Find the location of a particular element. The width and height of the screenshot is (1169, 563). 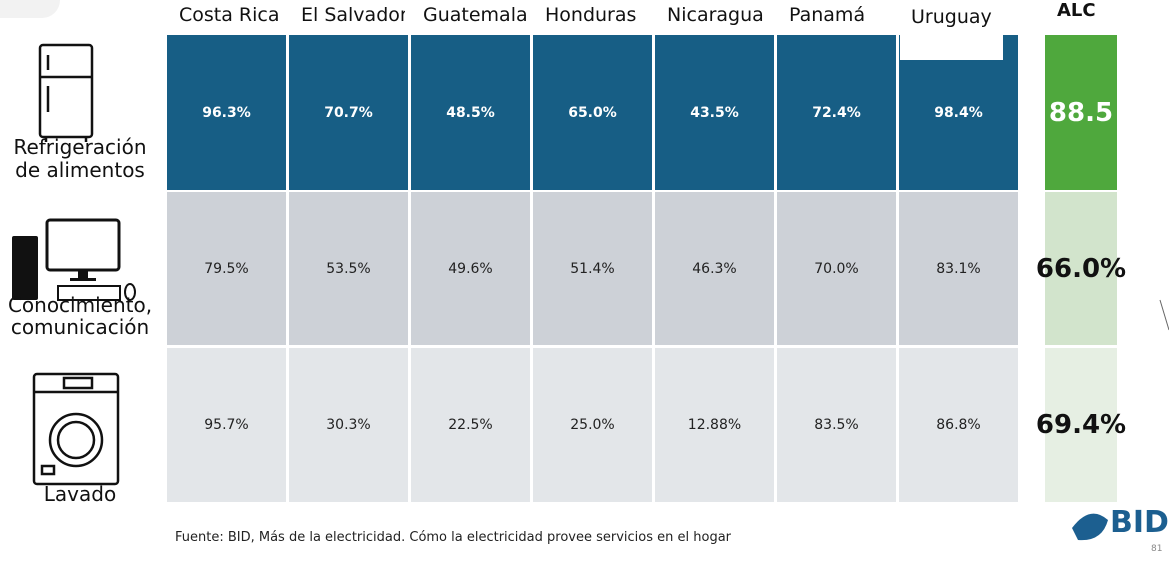

table-cell: 53.5% is located at coordinates (348, 268).